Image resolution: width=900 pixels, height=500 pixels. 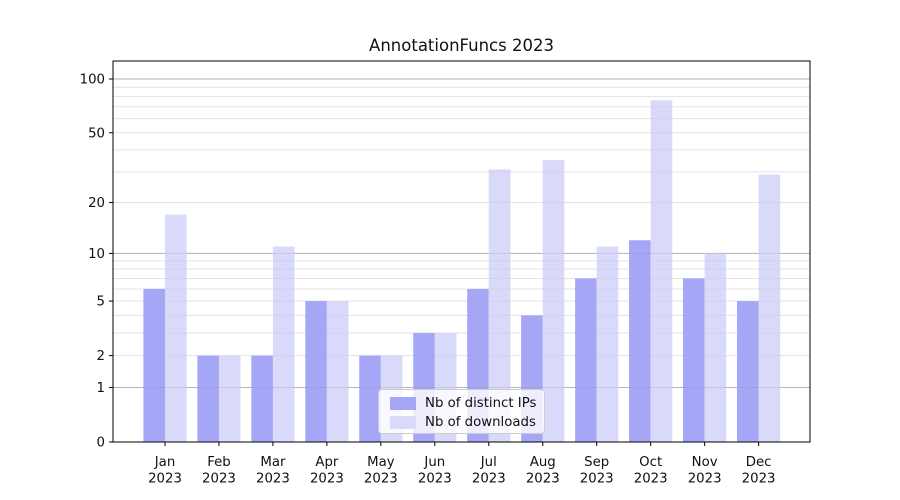 I want to click on y-tick-label: 50, so click(x=96, y=133).